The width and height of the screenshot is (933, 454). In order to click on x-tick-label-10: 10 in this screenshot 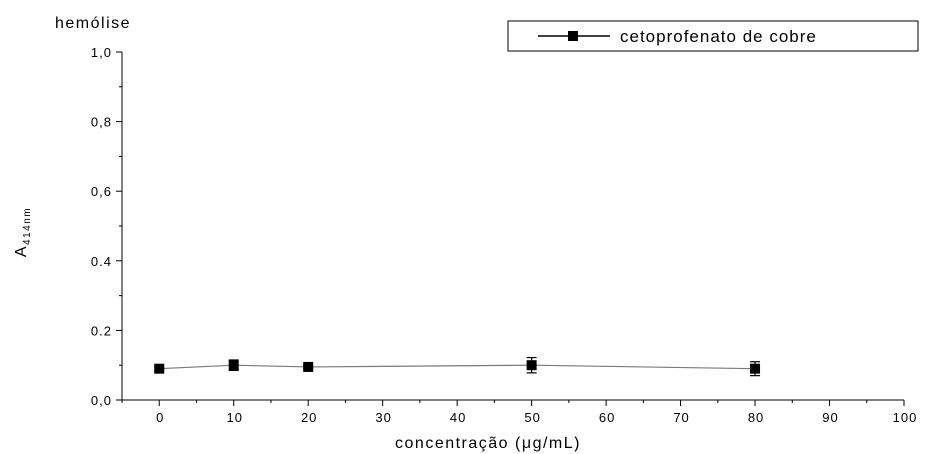, I will do `click(234, 417)`.